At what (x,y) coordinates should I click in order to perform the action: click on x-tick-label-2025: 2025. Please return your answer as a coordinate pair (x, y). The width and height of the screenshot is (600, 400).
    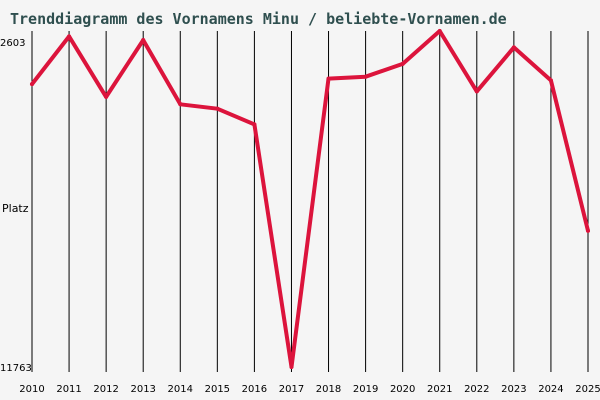
    Looking at the image, I should click on (587, 389).